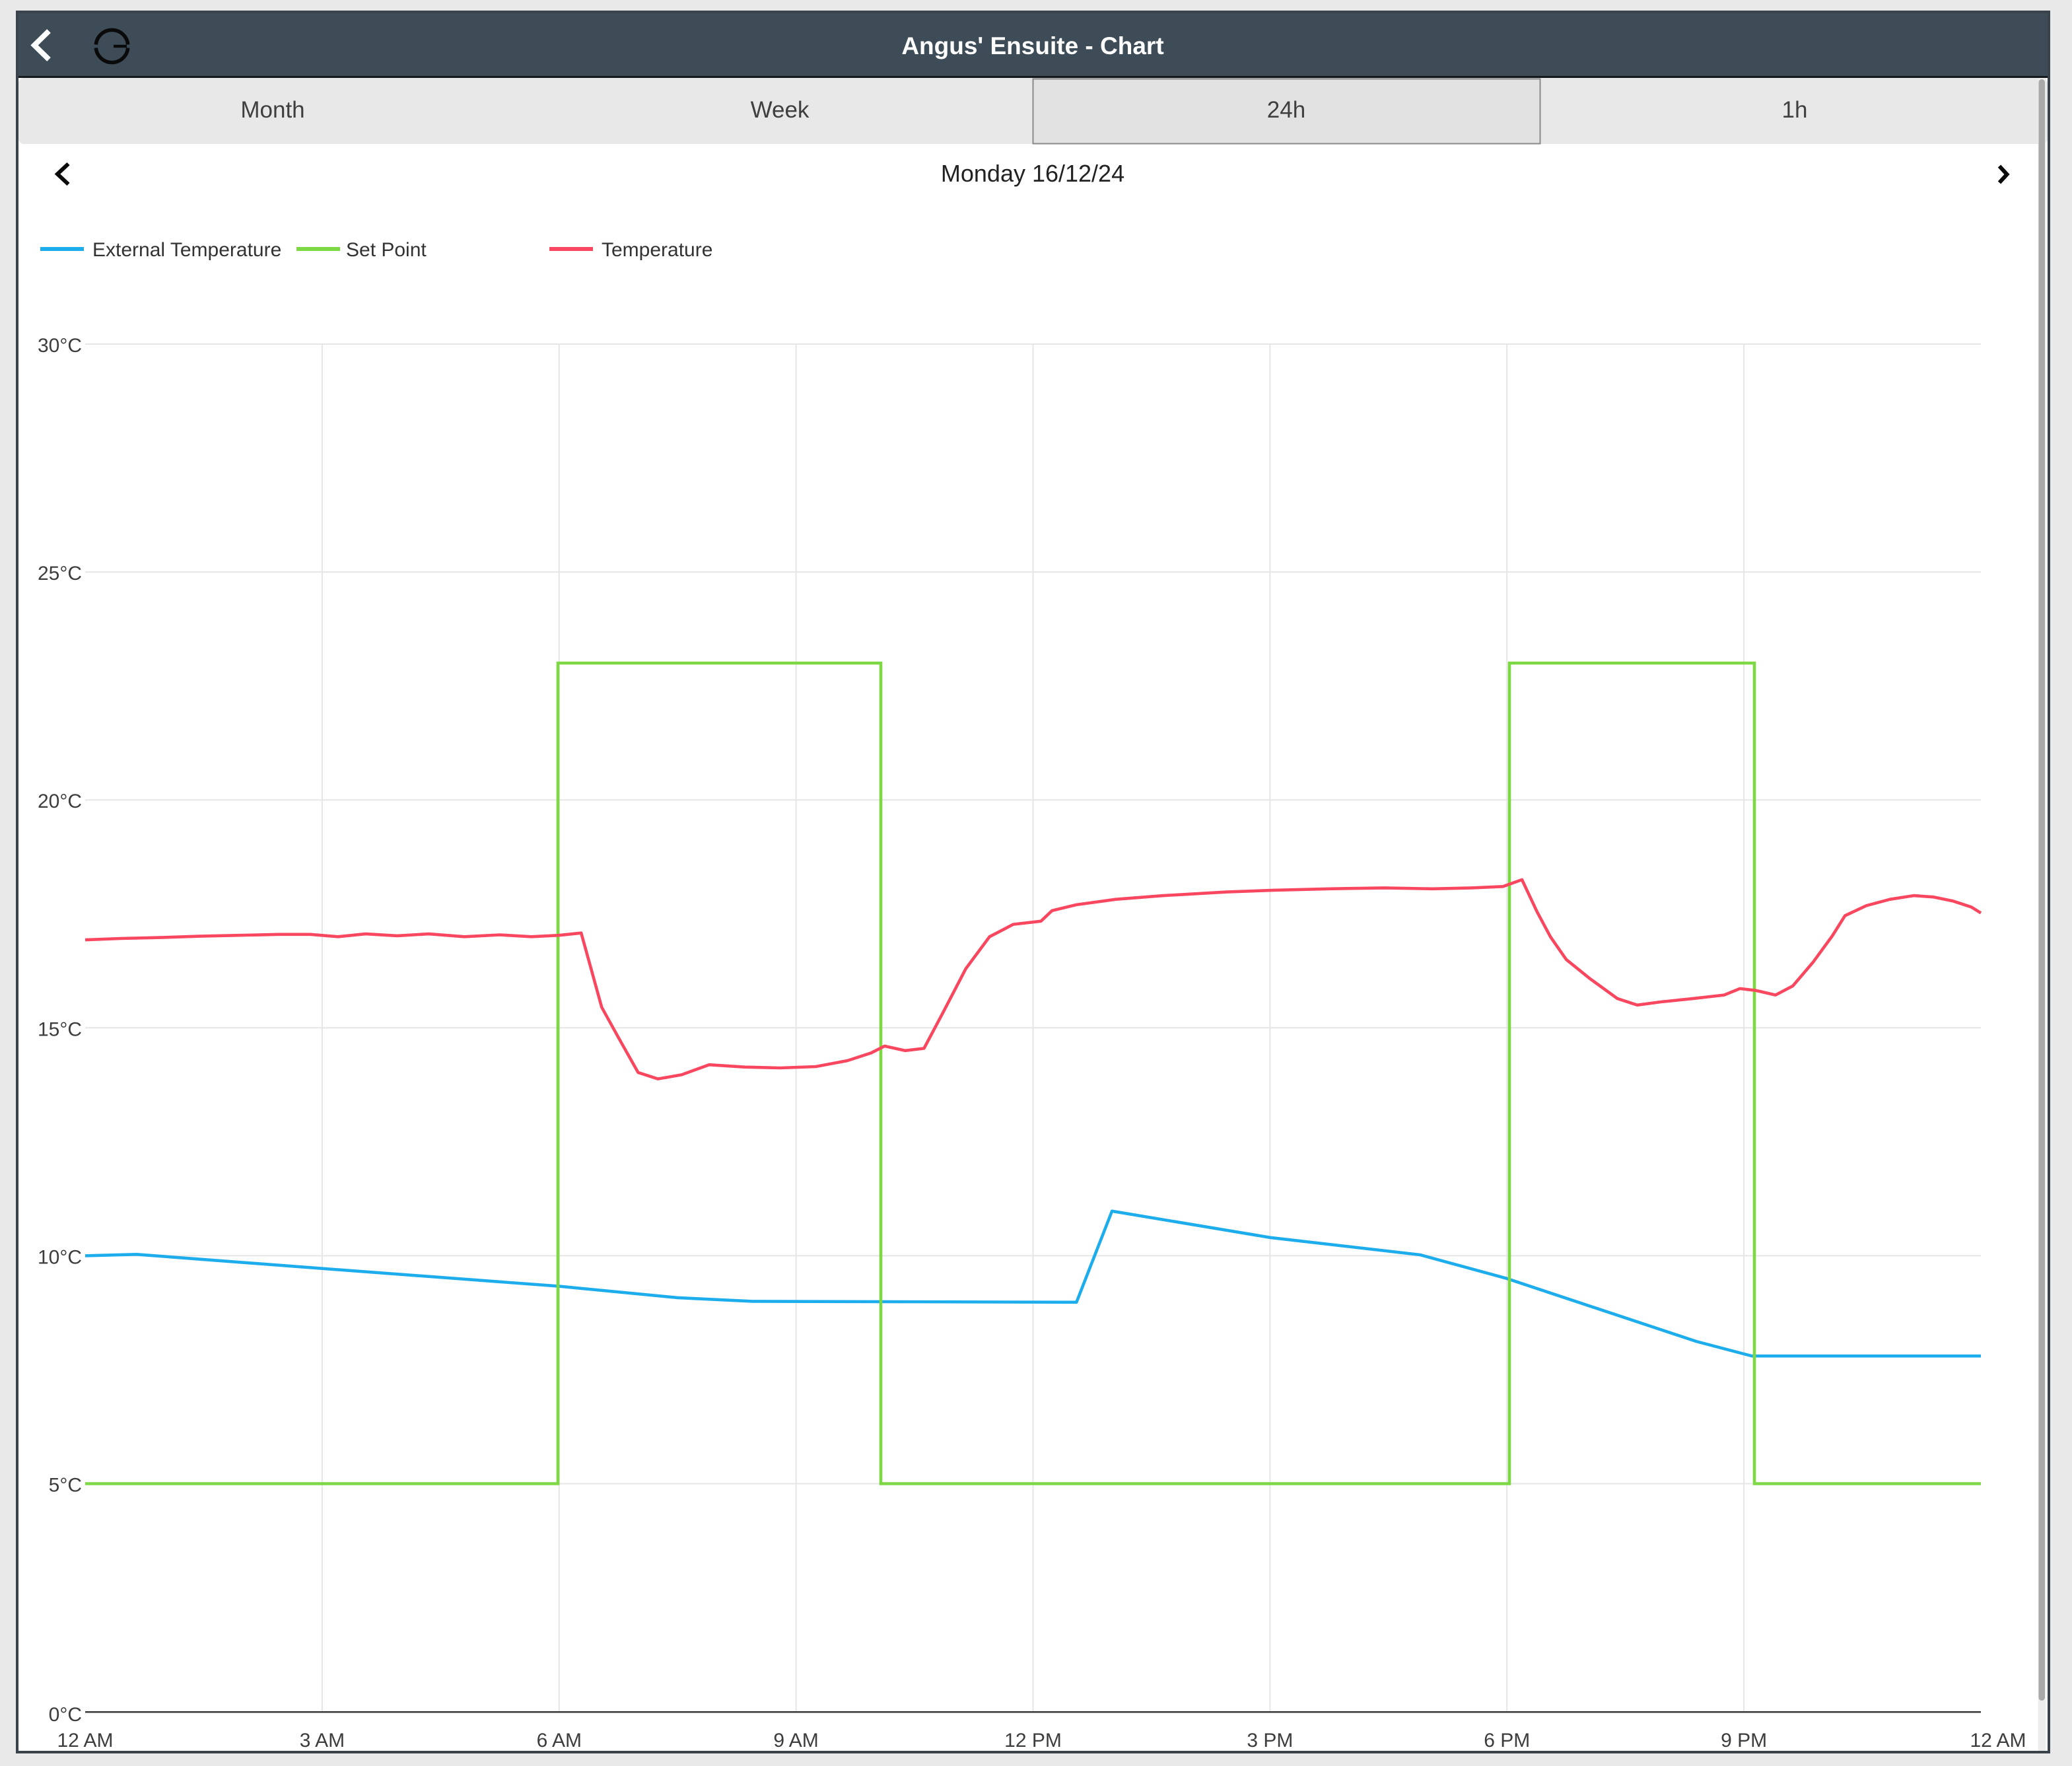  What do you see at coordinates (1032, 173) in the screenshot?
I see `svg-text: Monday 16/12/24` at bounding box center [1032, 173].